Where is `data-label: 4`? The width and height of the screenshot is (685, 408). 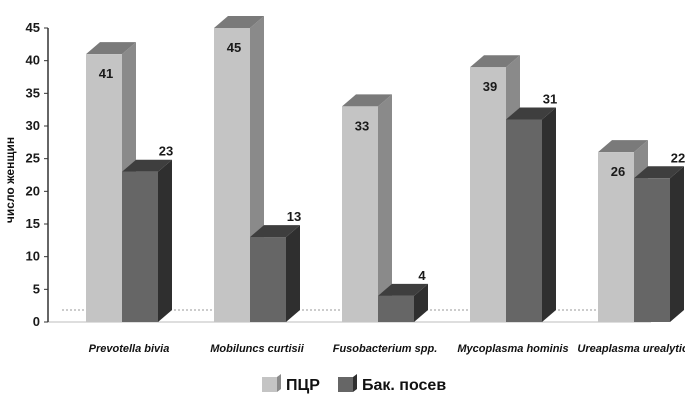 data-label: 4 is located at coordinates (422, 275).